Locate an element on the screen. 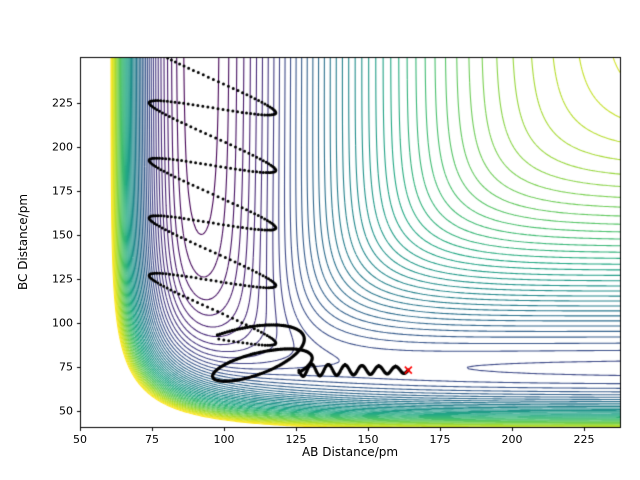 This screenshot has height=480, width=640. y-tick-label: 125 is located at coordinates (62, 279).